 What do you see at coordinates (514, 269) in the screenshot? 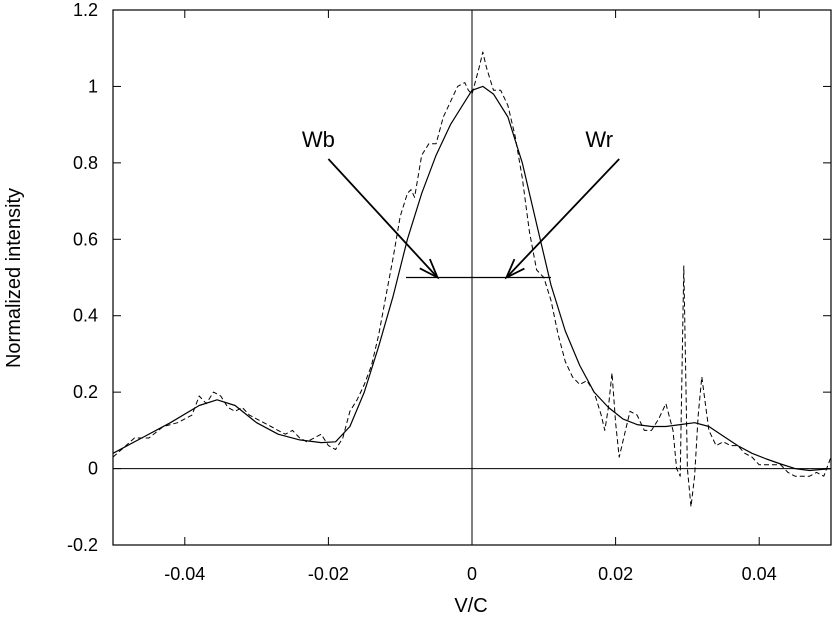
I see `wr-arrow-head` at bounding box center [514, 269].